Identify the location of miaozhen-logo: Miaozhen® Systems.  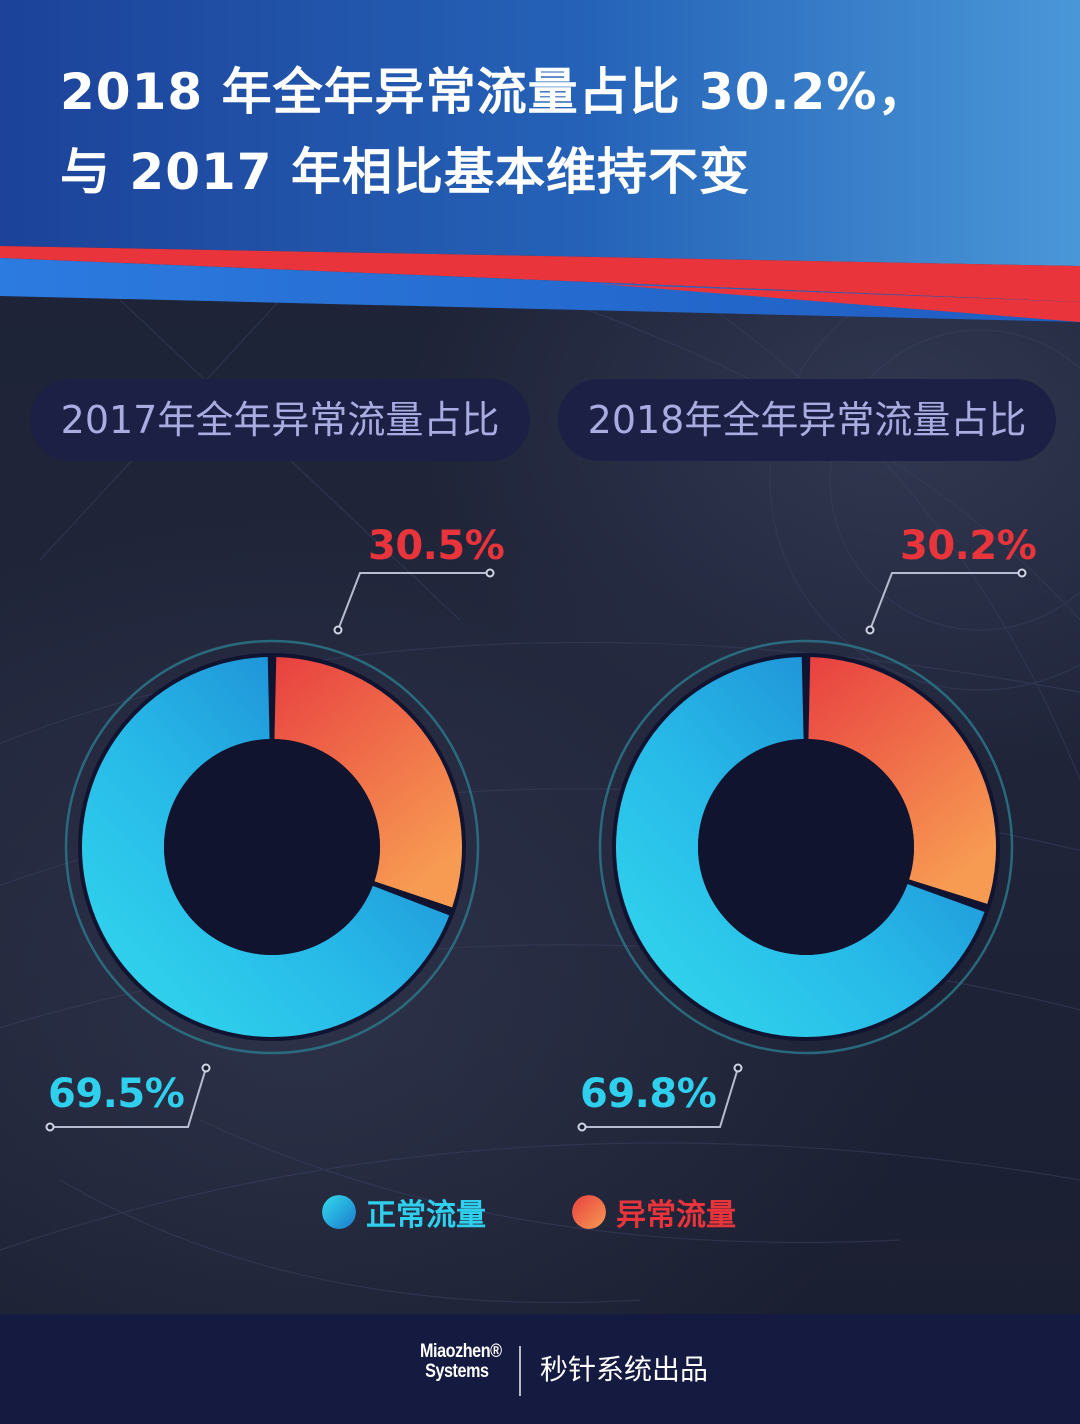
(461, 1367).